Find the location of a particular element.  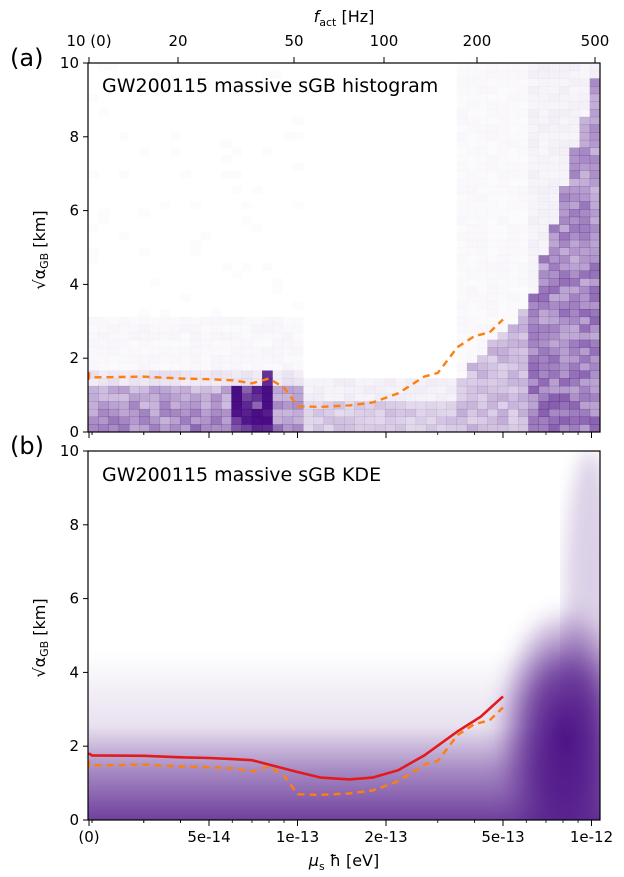

panel-label-b: (b) is located at coordinates (27, 446).